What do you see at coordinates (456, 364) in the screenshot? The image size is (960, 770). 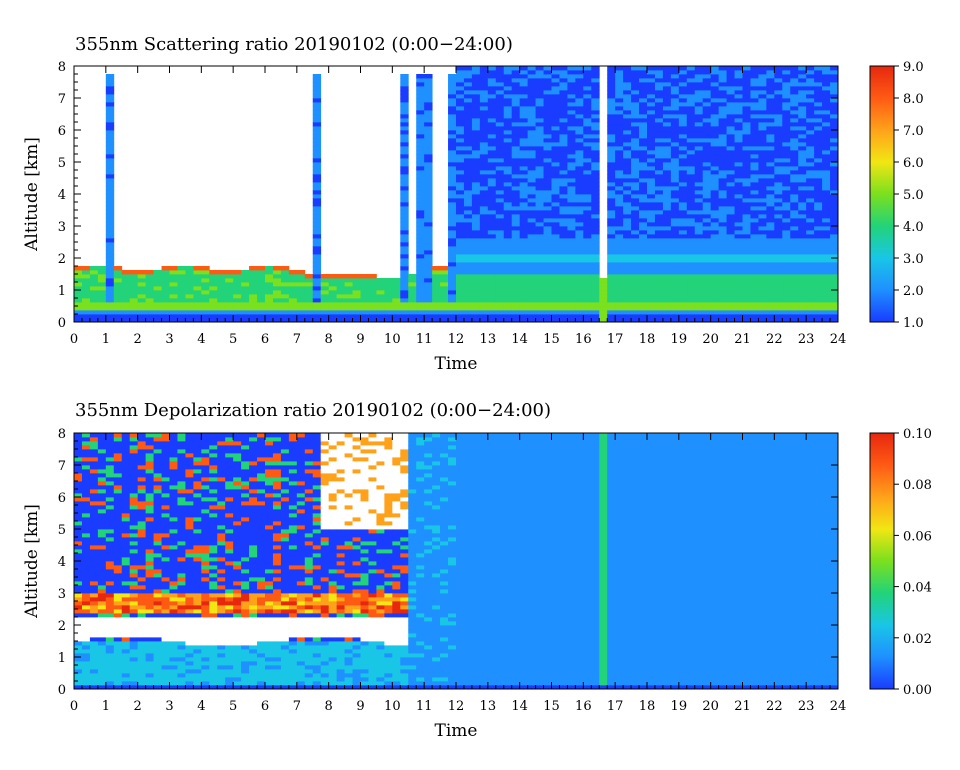 I see `xlabel-scattering: Time` at bounding box center [456, 364].